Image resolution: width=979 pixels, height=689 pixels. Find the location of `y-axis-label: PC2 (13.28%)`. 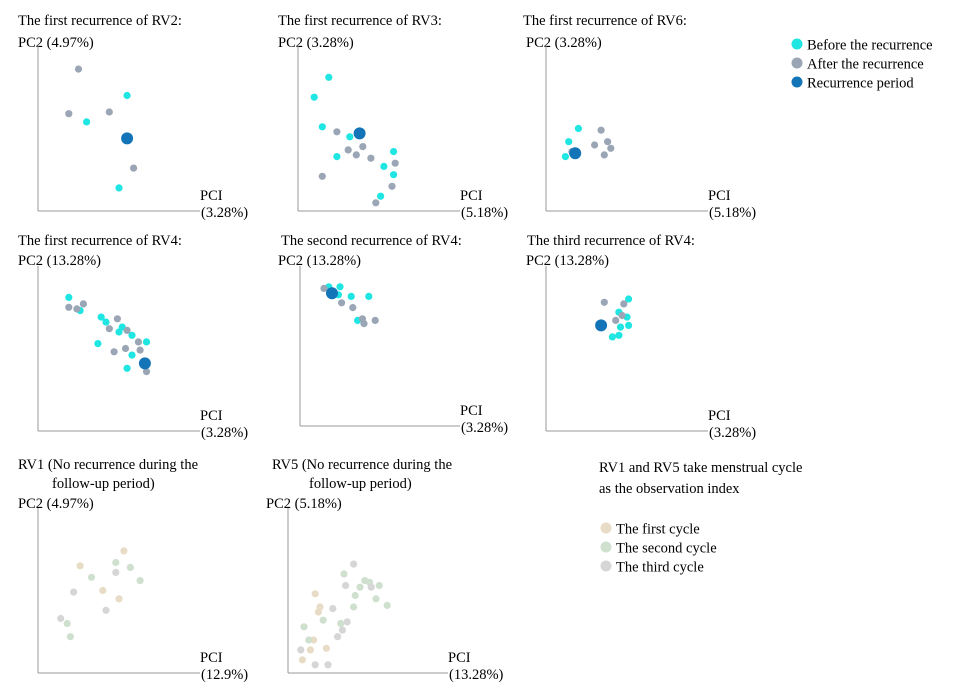

y-axis-label: PC2 (13.28%) is located at coordinates (319, 261).